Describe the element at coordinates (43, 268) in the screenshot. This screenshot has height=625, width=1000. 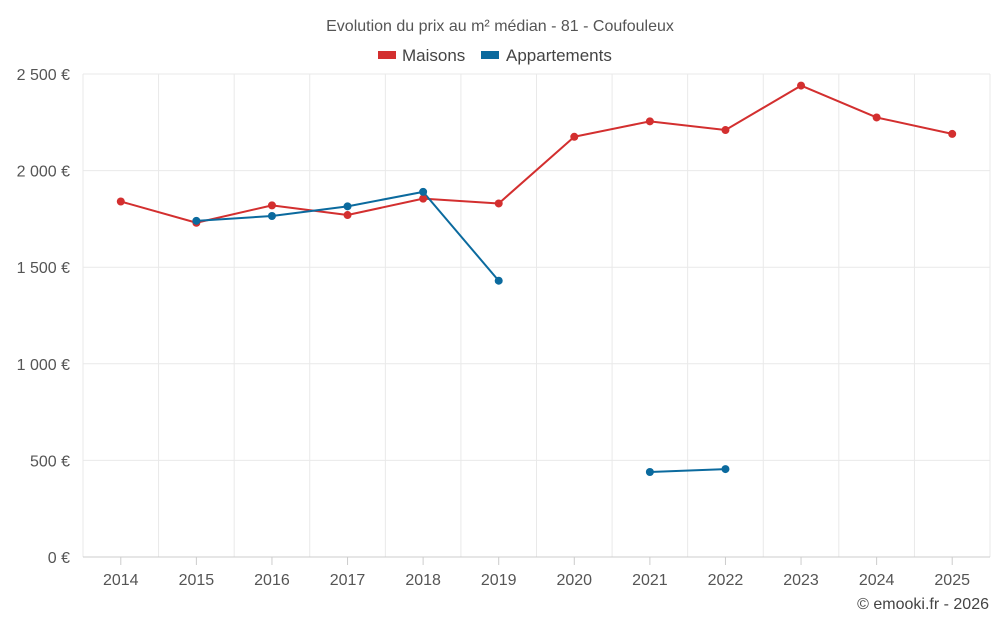
I see `y-tick-label: 1 500 €` at that location.